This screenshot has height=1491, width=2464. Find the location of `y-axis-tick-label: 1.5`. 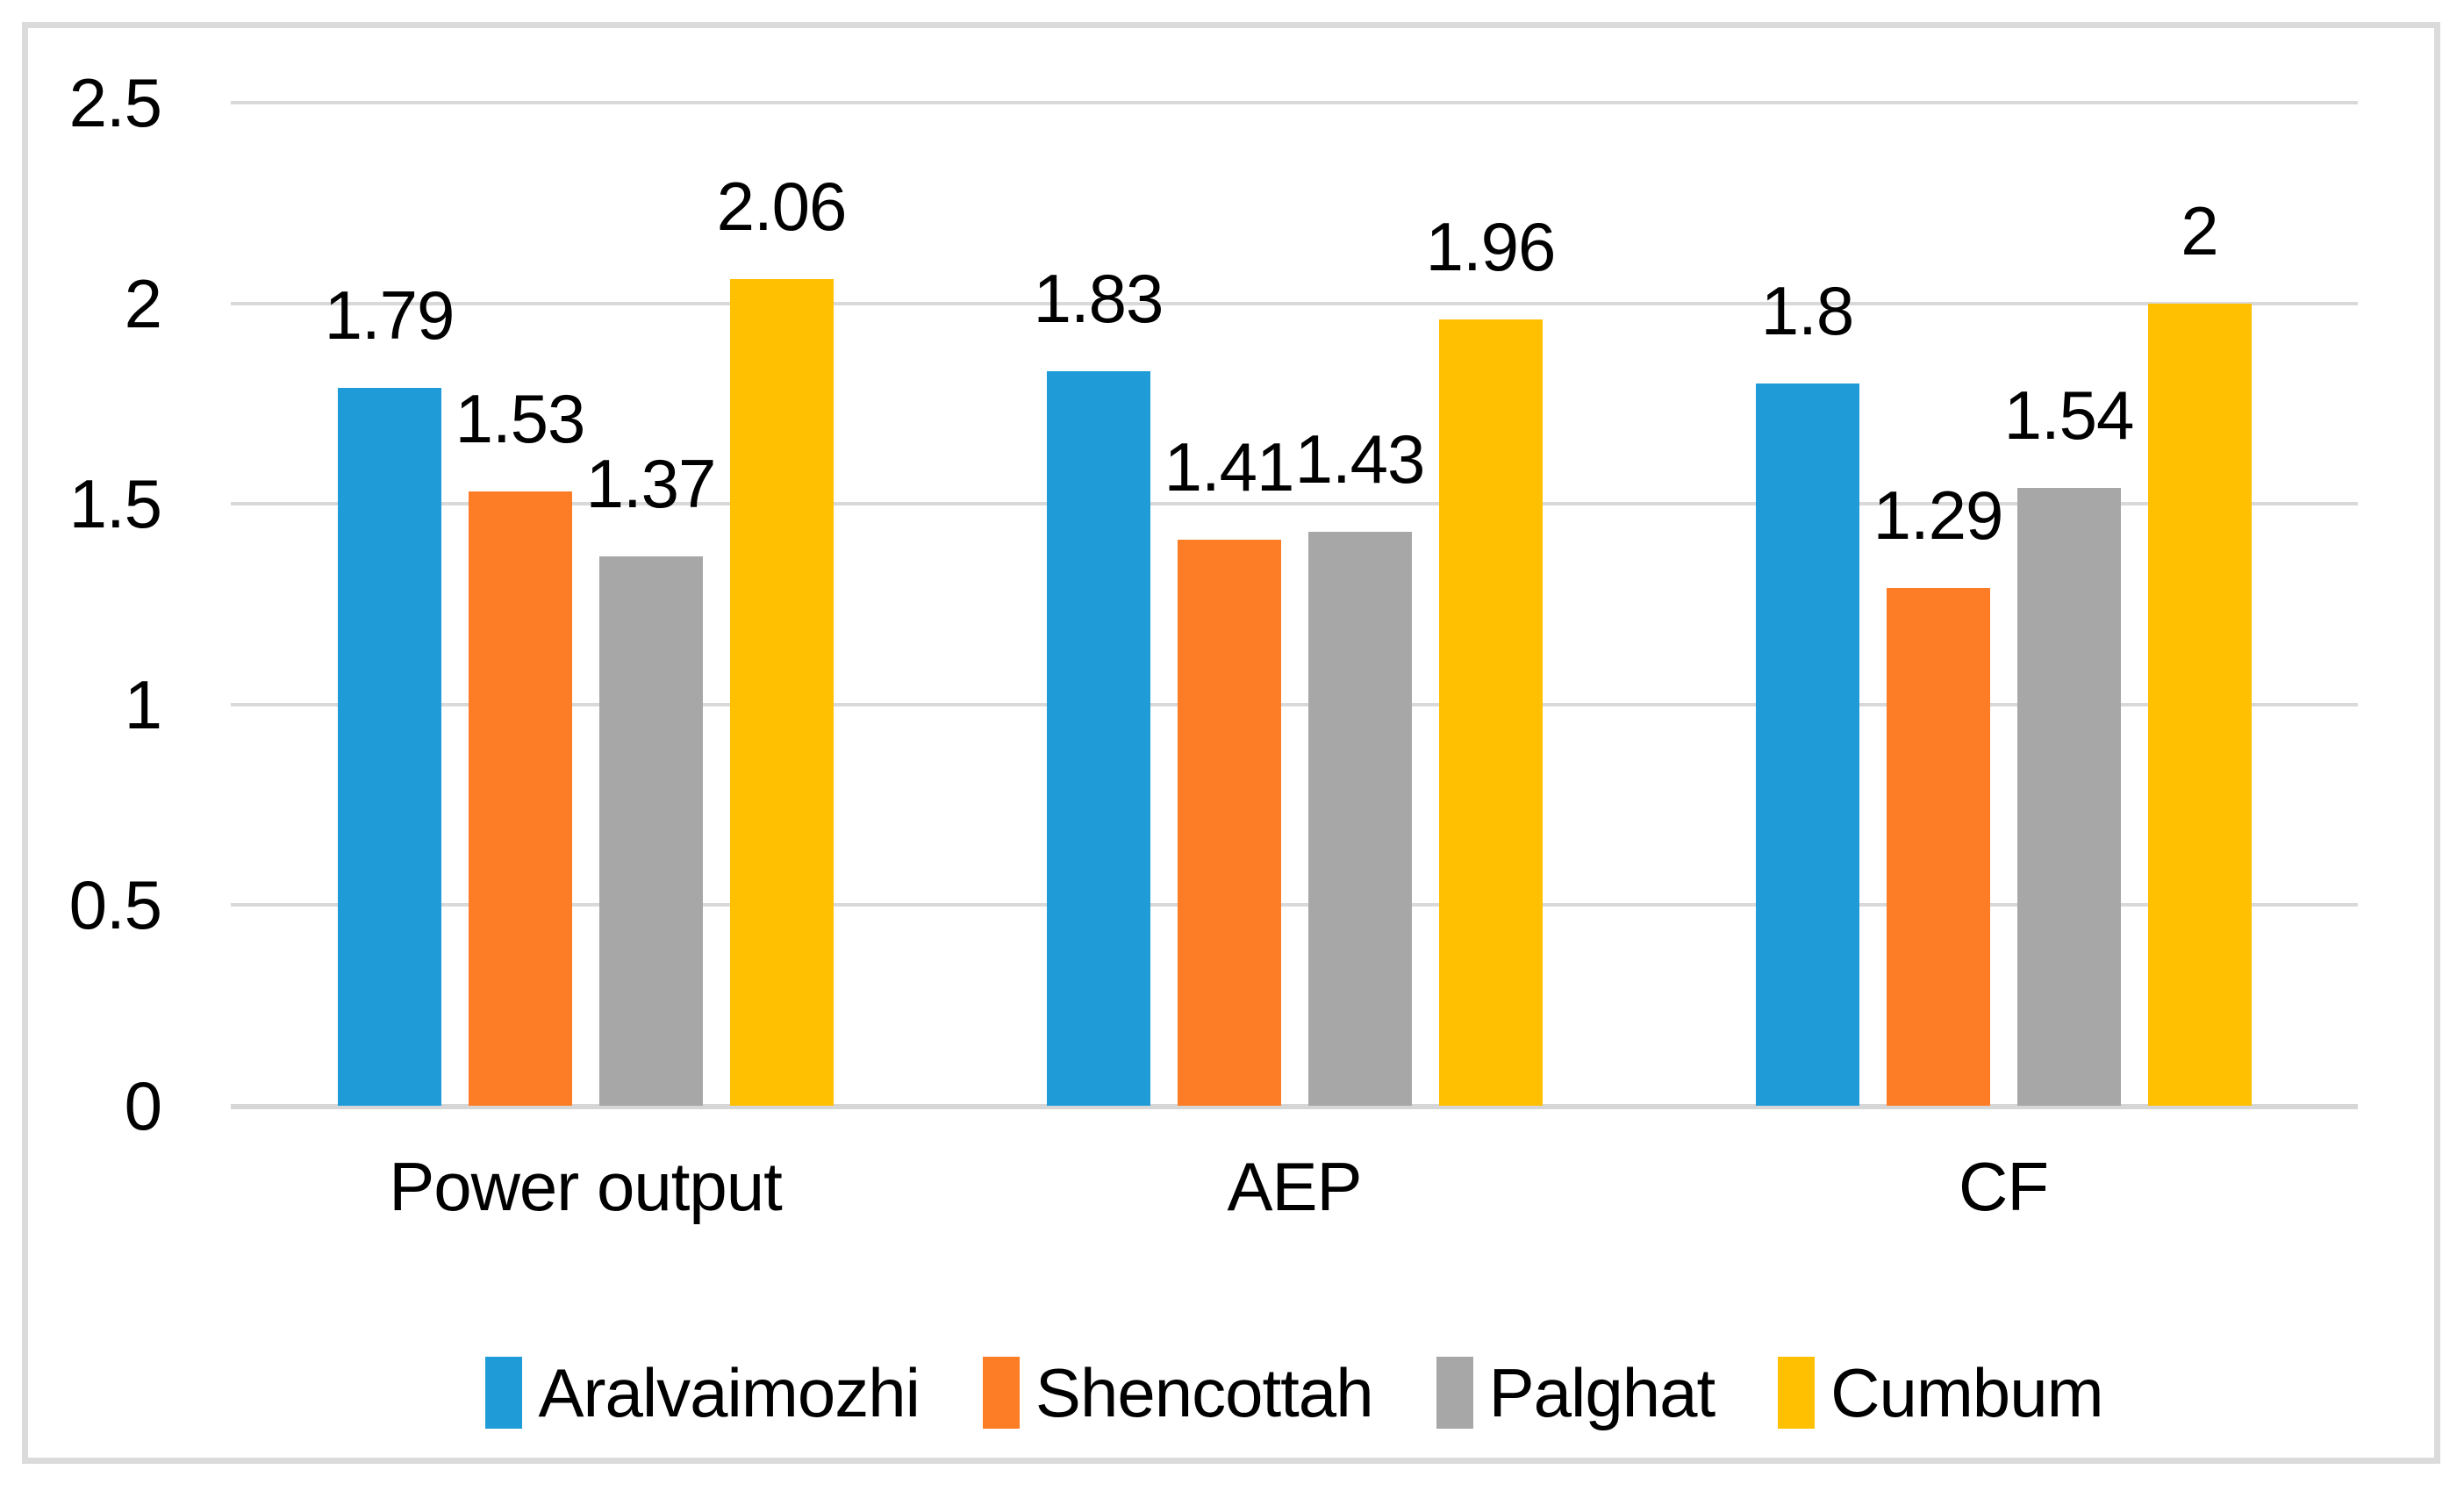

y-axis-tick-label: 1.5 is located at coordinates (115, 504).